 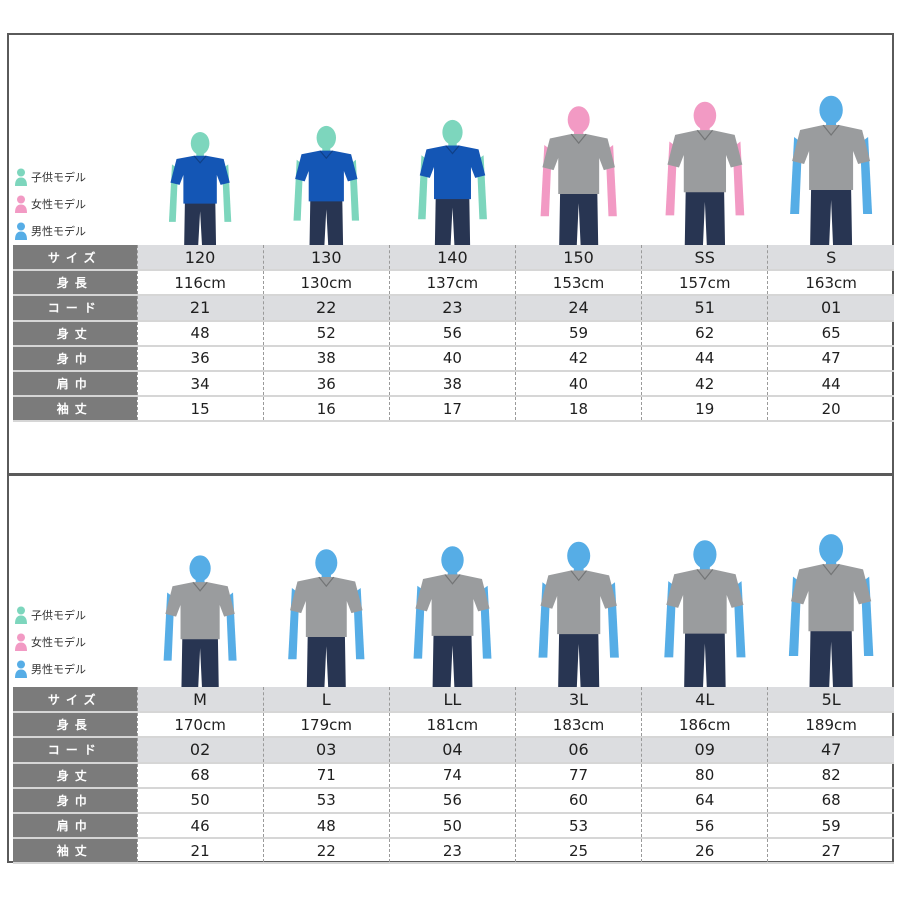 I want to click on row-label-size: サイズ, so click(x=75, y=700).